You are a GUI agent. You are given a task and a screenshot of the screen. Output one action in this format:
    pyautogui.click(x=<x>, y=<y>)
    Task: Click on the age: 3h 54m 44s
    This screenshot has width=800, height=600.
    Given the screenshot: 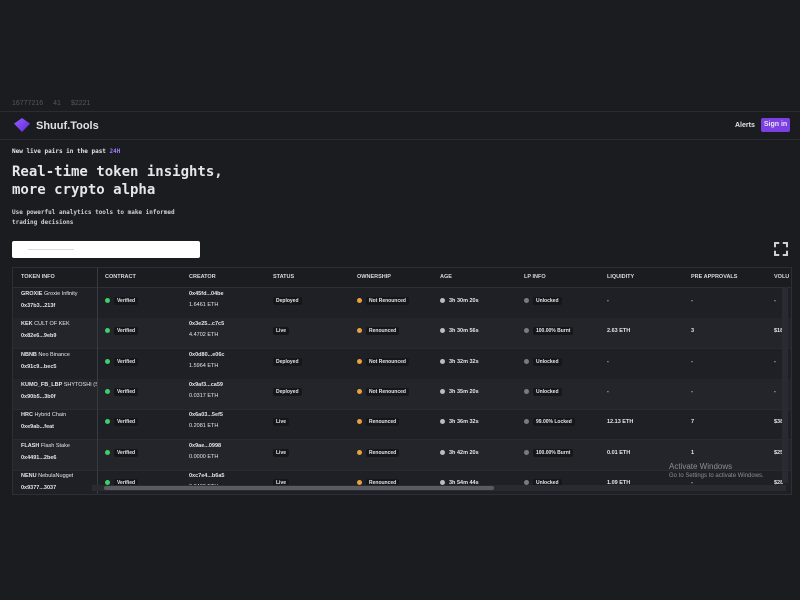 What is the action you would take?
    pyautogui.click(x=459, y=482)
    